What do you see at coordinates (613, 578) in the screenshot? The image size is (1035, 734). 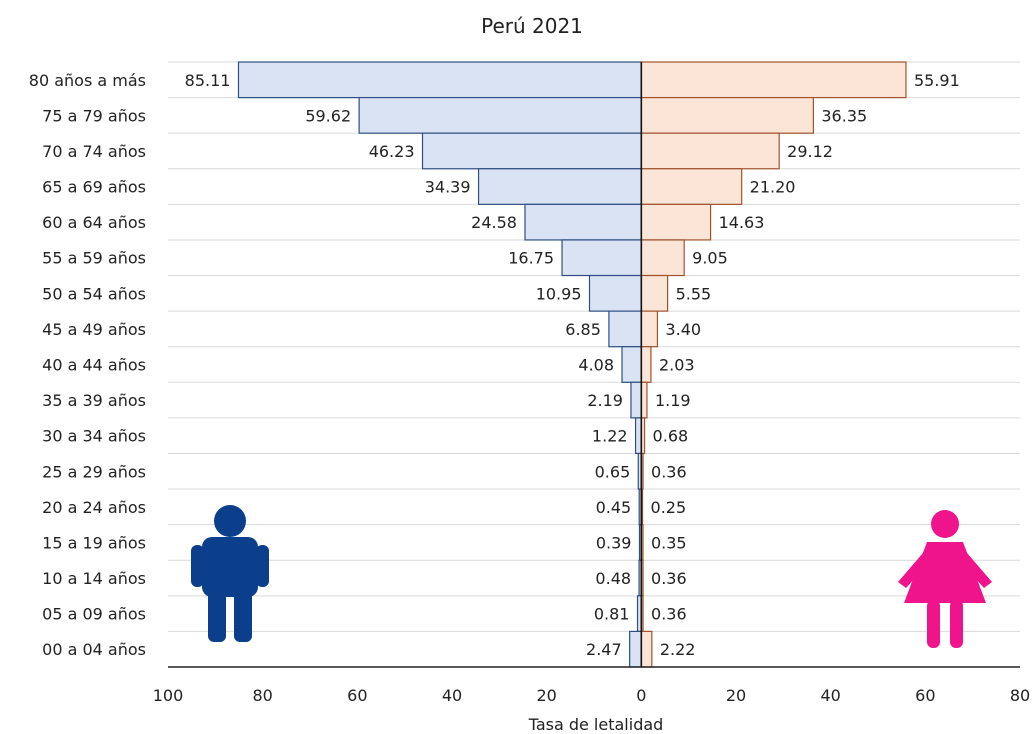 I see `data-label-left: 0.48` at bounding box center [613, 578].